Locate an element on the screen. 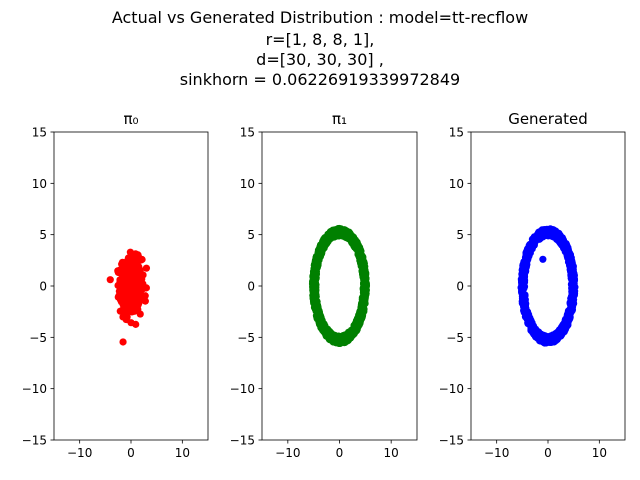  scatter-points is located at coordinates (339, 286).